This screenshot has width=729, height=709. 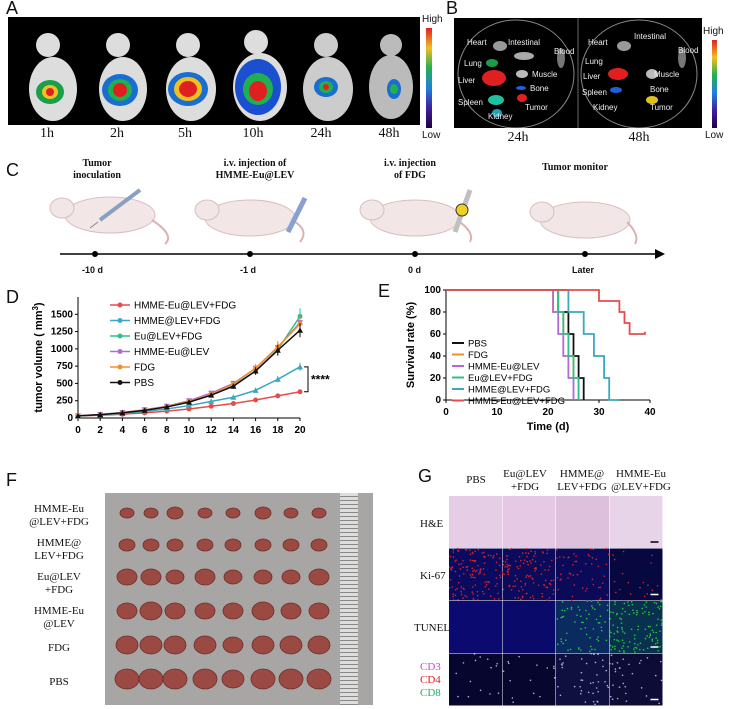 I want to click on ruler, so click(x=349, y=599).